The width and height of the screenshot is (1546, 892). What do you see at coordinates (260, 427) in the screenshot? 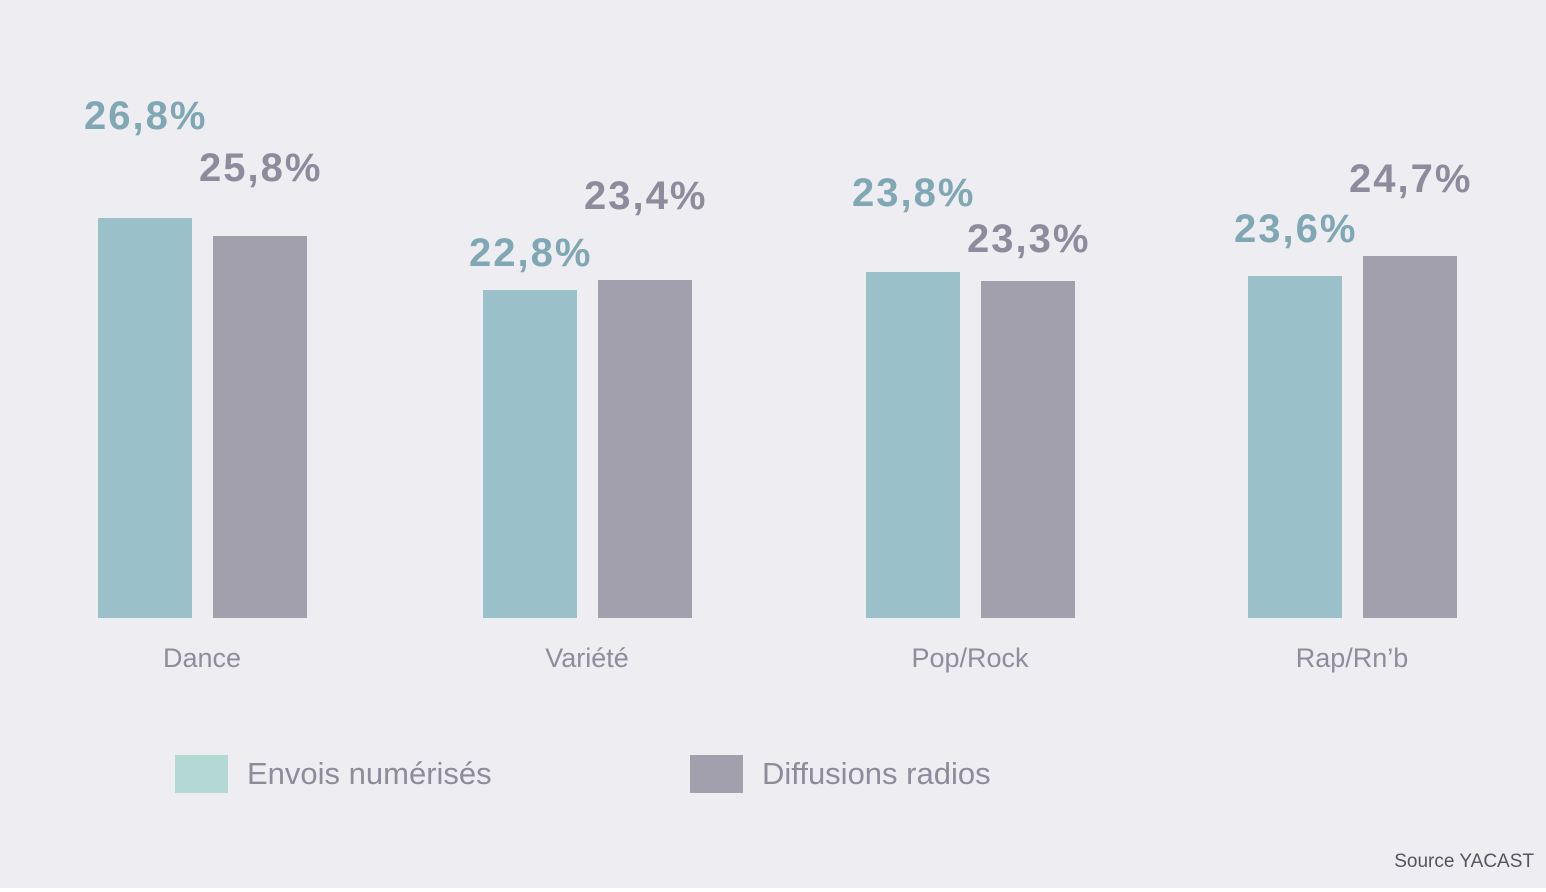
I see `bar-diffusions-radios-dance` at bounding box center [260, 427].